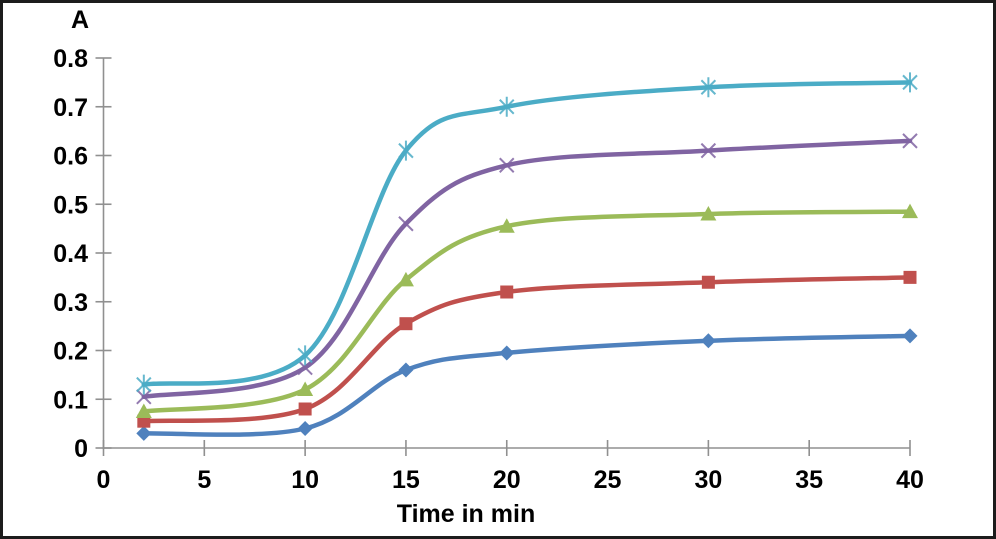 This screenshot has width=996, height=539. I want to click on x-tick-label: 0, so click(104, 480).